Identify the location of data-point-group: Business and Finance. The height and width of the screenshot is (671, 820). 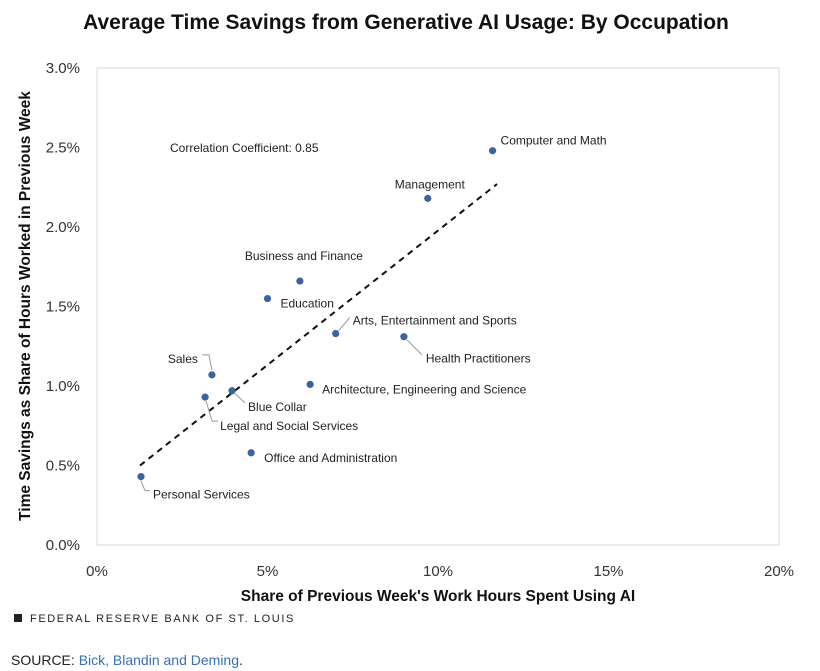
(304, 267).